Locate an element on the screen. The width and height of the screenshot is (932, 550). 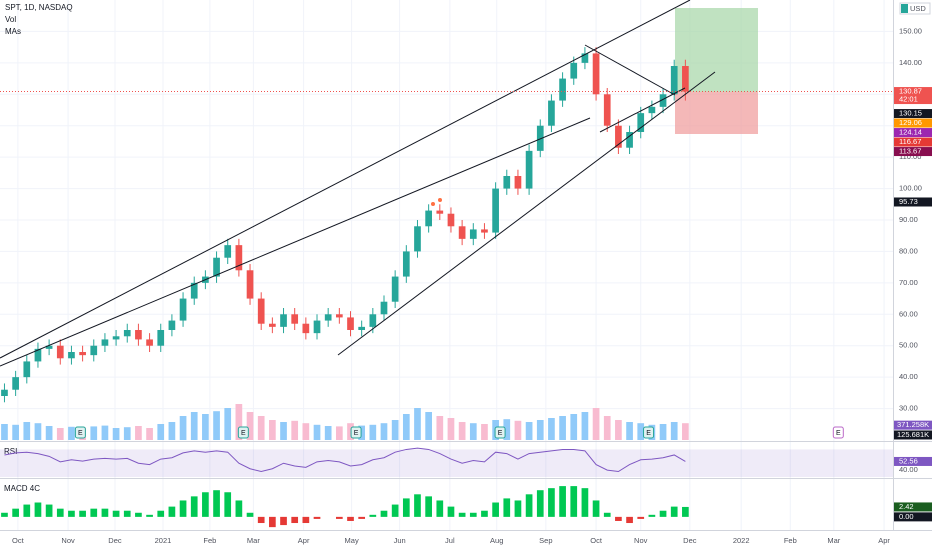
x-tick-label: 2022 is located at coordinates (741, 540).